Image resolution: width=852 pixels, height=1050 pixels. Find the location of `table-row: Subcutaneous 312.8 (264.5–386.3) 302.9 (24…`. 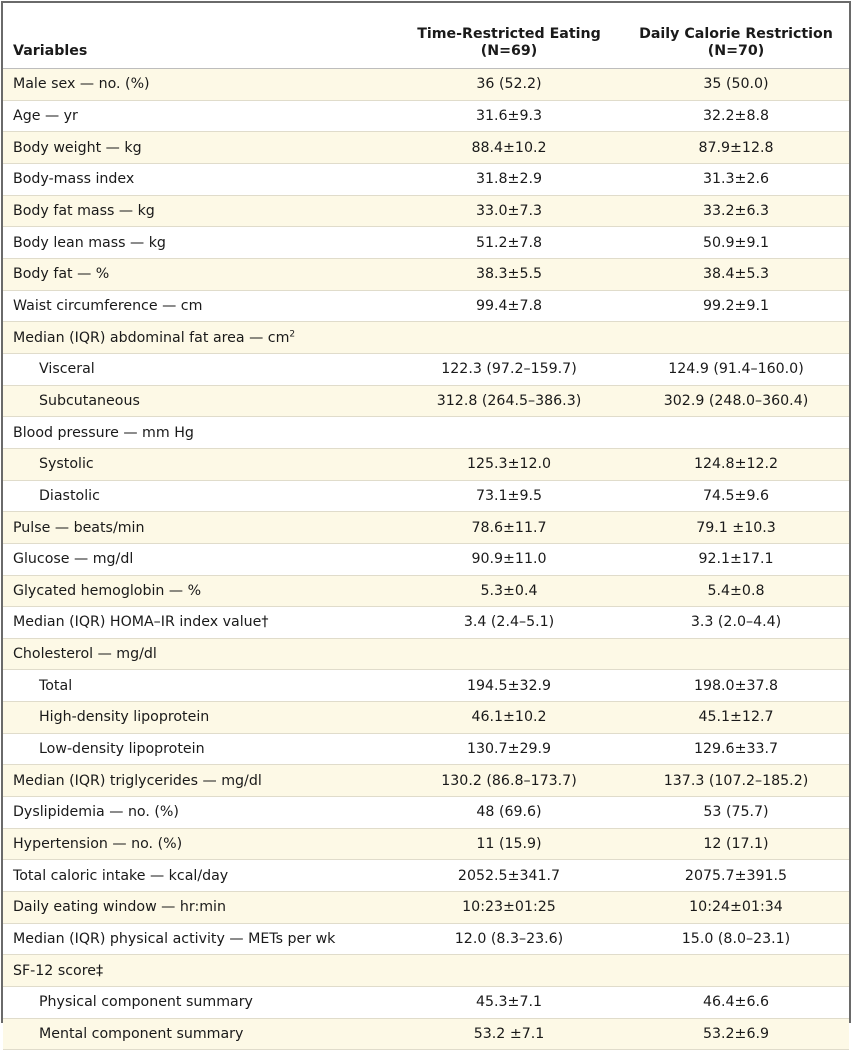

table-row: Subcutaneous 312.8 (264.5–386.3) 302.9 (24… is located at coordinates (426, 401).